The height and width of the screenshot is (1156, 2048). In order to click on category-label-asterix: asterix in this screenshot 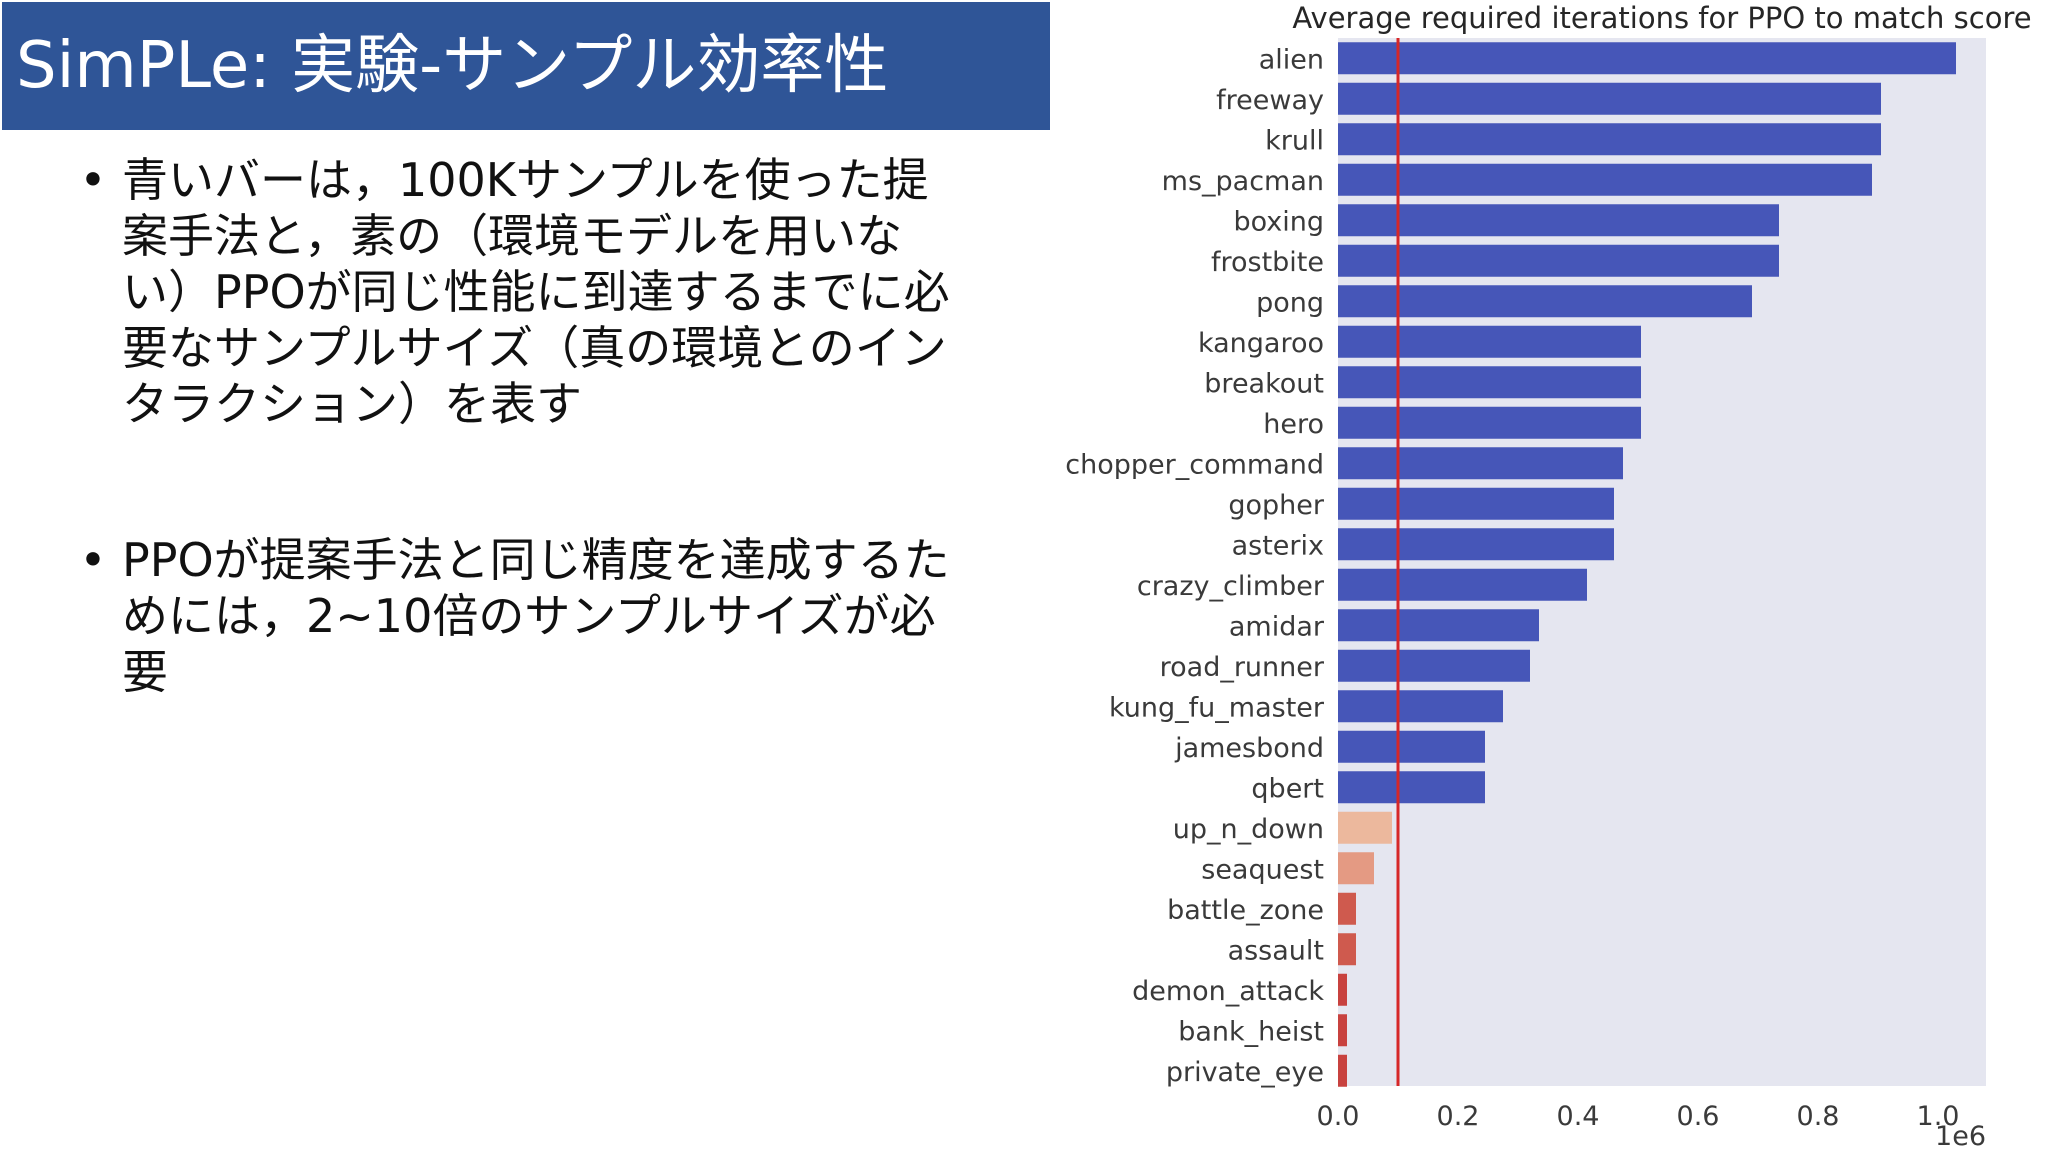, I will do `click(1278, 545)`.